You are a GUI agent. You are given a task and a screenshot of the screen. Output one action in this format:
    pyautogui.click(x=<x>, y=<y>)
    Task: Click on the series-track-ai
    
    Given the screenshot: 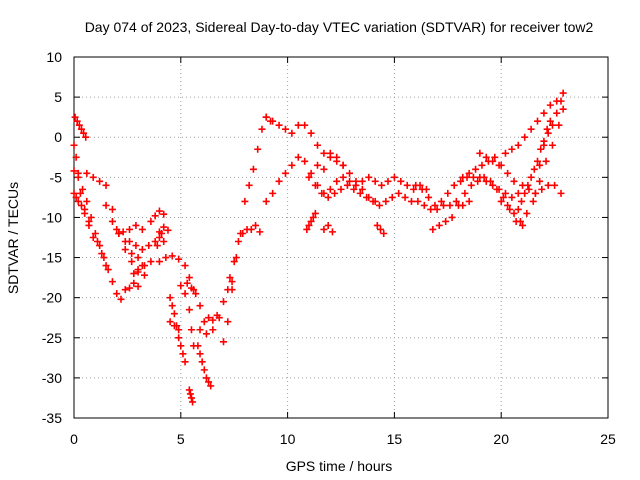 What is the action you would take?
    pyautogui.click(x=518, y=133)
    